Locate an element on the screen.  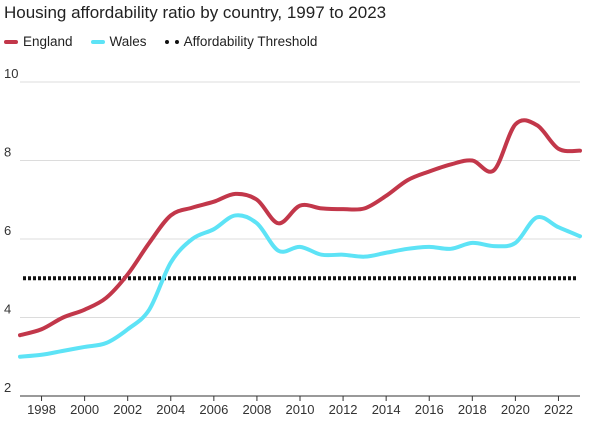
x-tick-label-2008: 2008 is located at coordinates (256, 409).